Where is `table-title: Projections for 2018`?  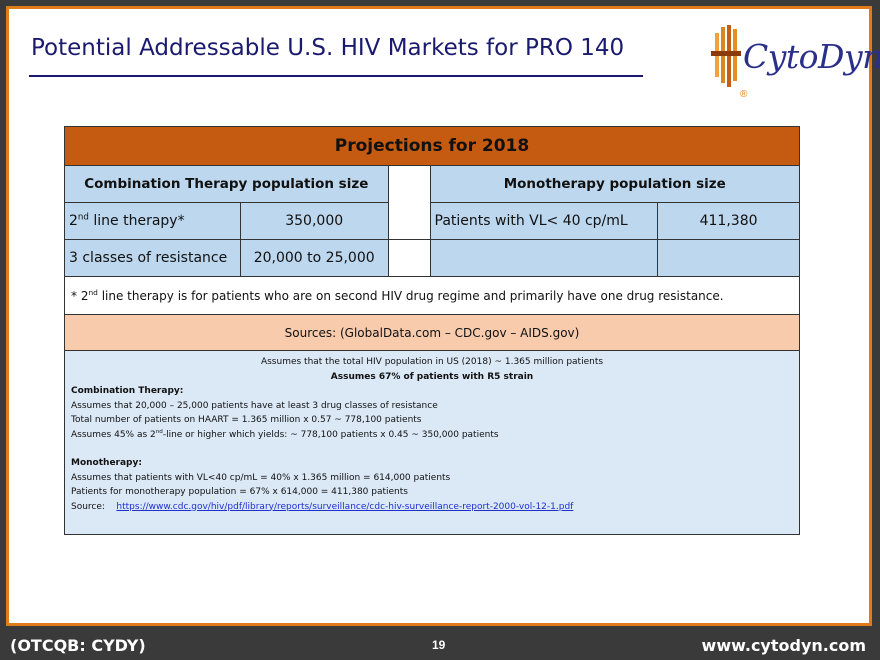
table-title: Projections for 2018 is located at coordinates (432, 146).